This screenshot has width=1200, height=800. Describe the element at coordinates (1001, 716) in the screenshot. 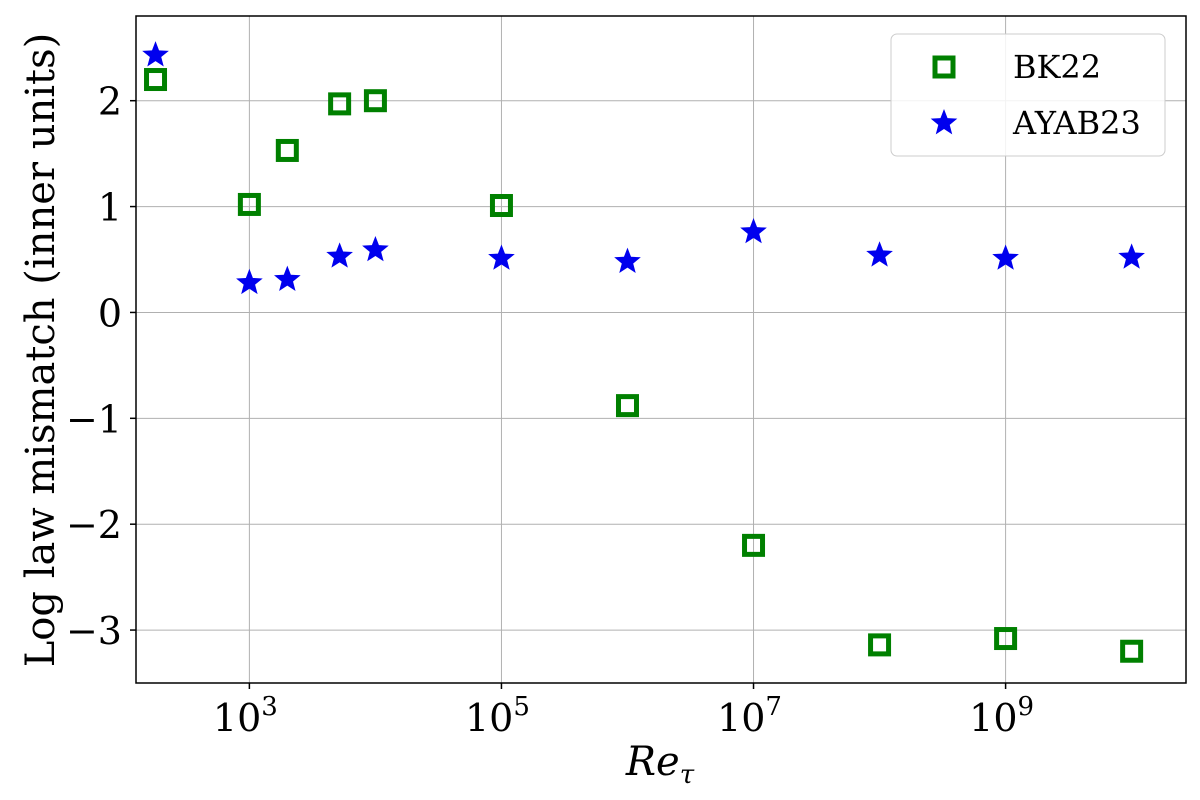

I see `x-tick-label: 10⁹` at that location.